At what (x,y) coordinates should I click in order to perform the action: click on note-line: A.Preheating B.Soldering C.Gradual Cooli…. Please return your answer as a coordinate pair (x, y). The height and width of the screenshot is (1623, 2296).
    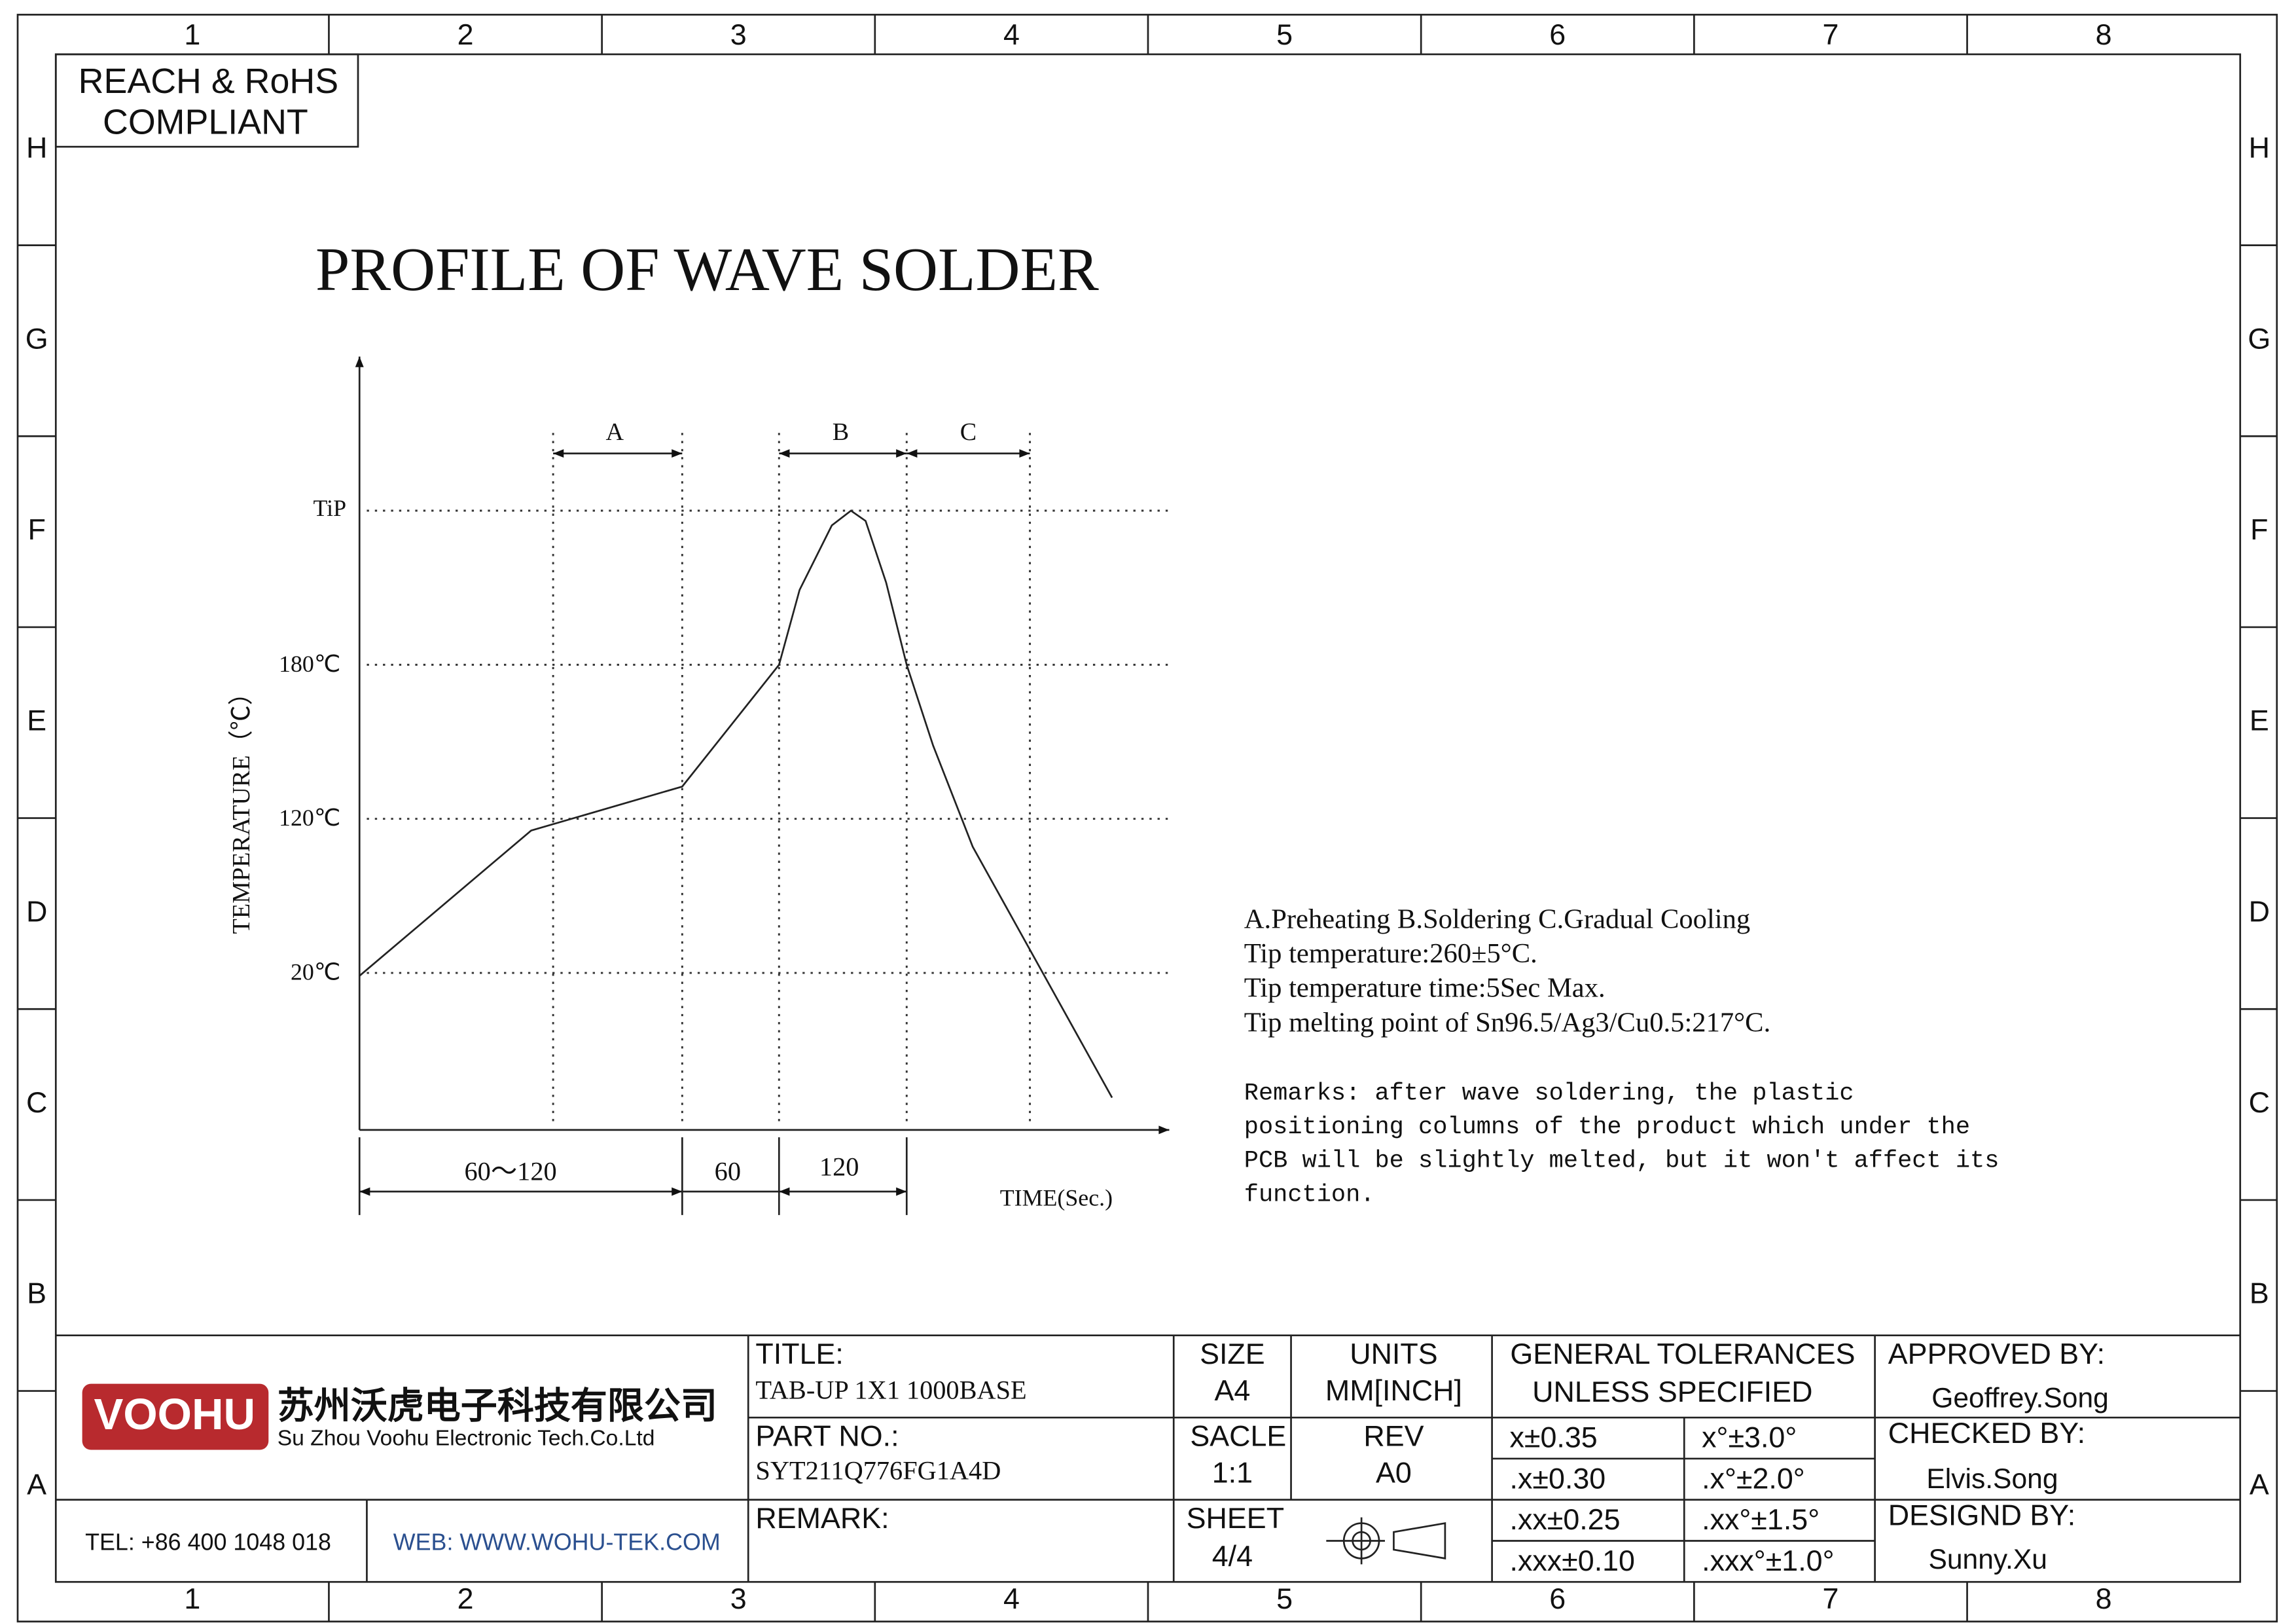
    Looking at the image, I should click on (1497, 918).